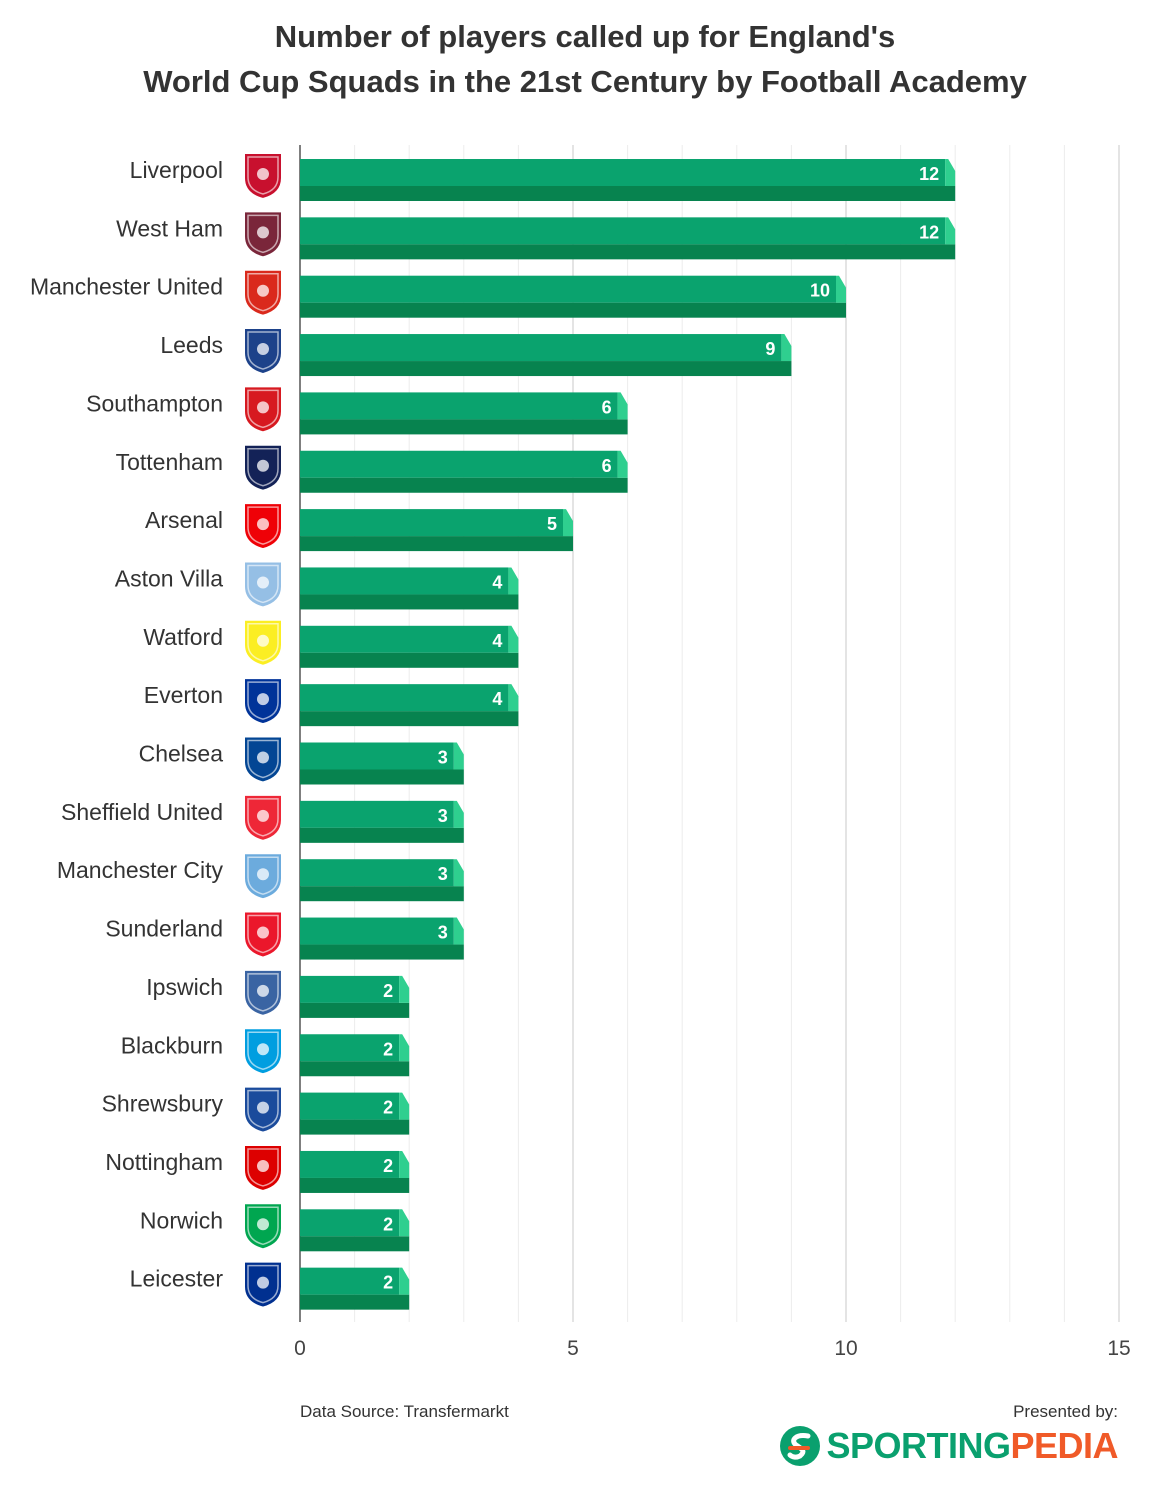 This screenshot has width=1170, height=1489. What do you see at coordinates (573, 1348) in the screenshot?
I see `x-tick-label: 5` at bounding box center [573, 1348].